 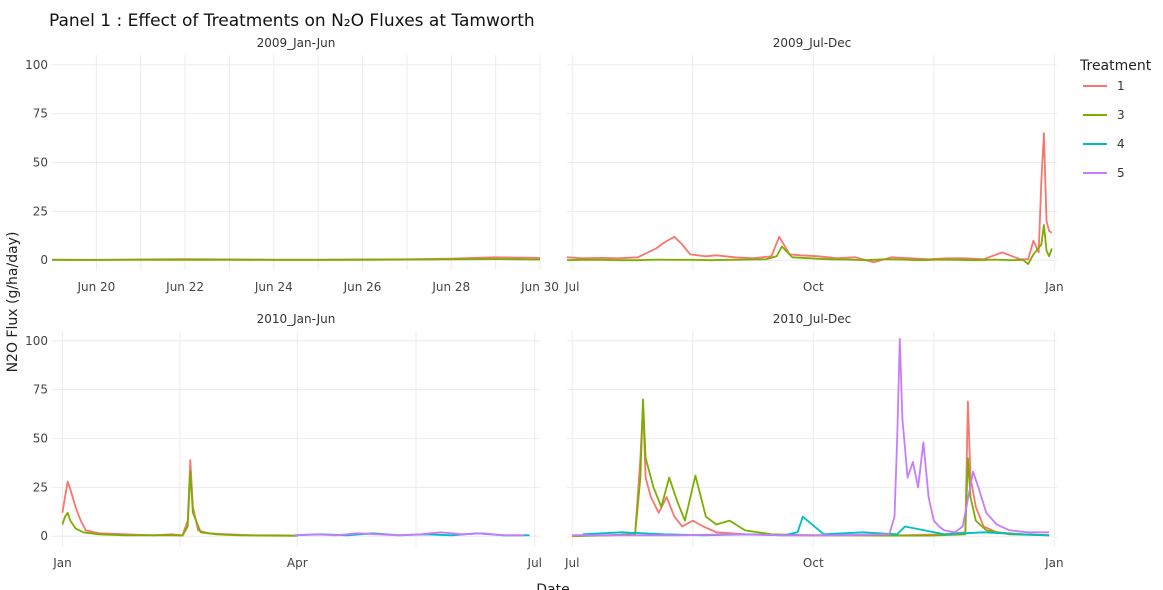 What do you see at coordinates (362, 287) in the screenshot?
I see `x-tick-label: Jun 26` at bounding box center [362, 287].